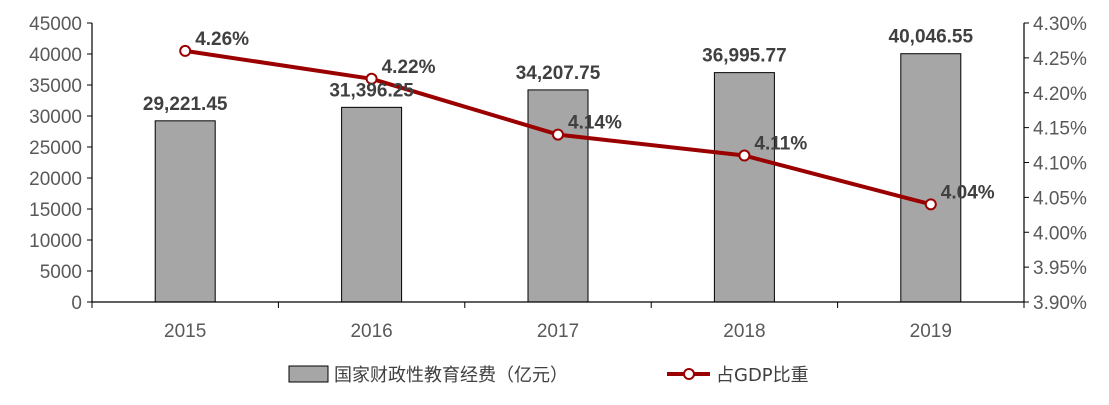 This screenshot has height=405, width=1109. I want to click on line-data-label: 4.04%, so click(968, 192).